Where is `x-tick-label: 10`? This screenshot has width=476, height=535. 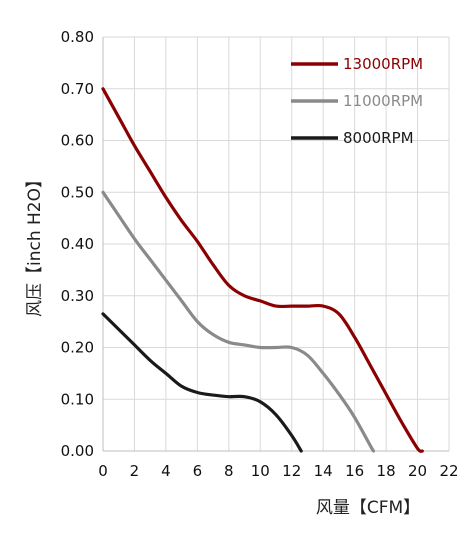
x-tick-label: 10 is located at coordinates (260, 471).